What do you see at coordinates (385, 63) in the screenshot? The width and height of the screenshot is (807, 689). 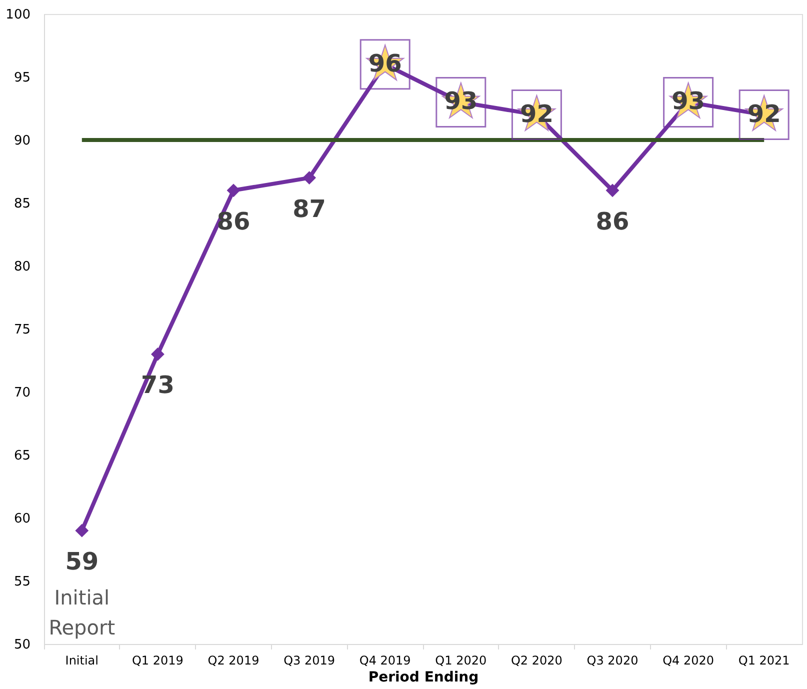 I see `data-label: 96` at bounding box center [385, 63].